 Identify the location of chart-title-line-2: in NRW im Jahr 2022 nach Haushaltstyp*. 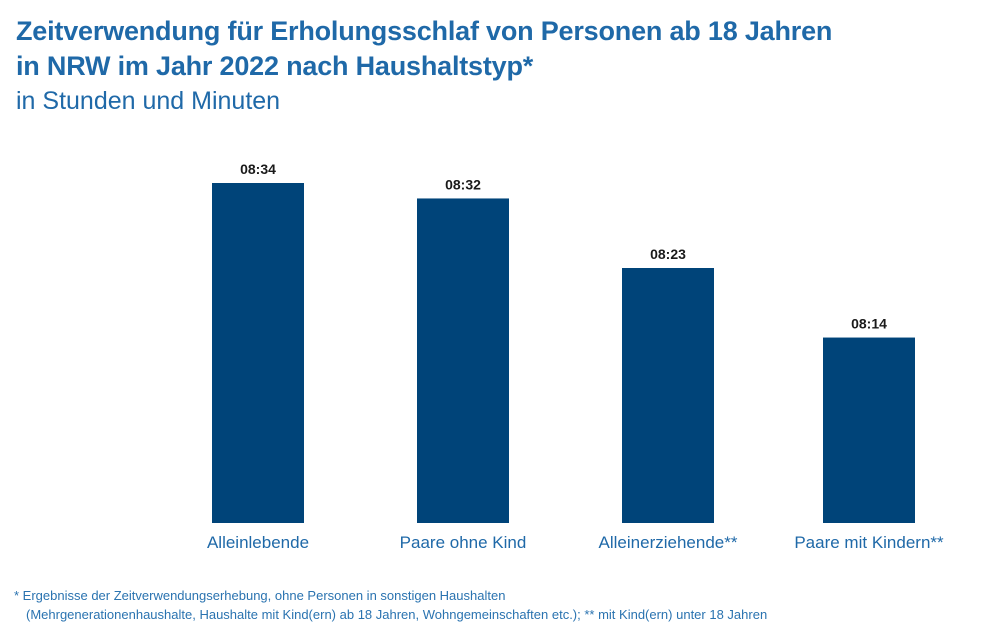
(275, 66).